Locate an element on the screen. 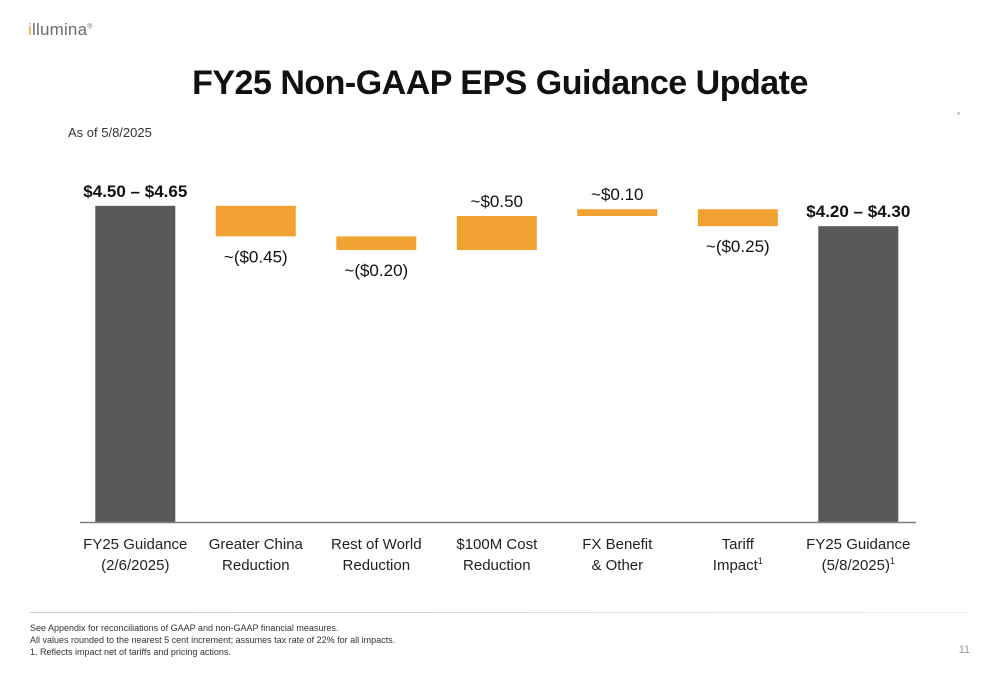 The image size is (1000, 685). logo-registered-mark: ® is located at coordinates (90, 27).